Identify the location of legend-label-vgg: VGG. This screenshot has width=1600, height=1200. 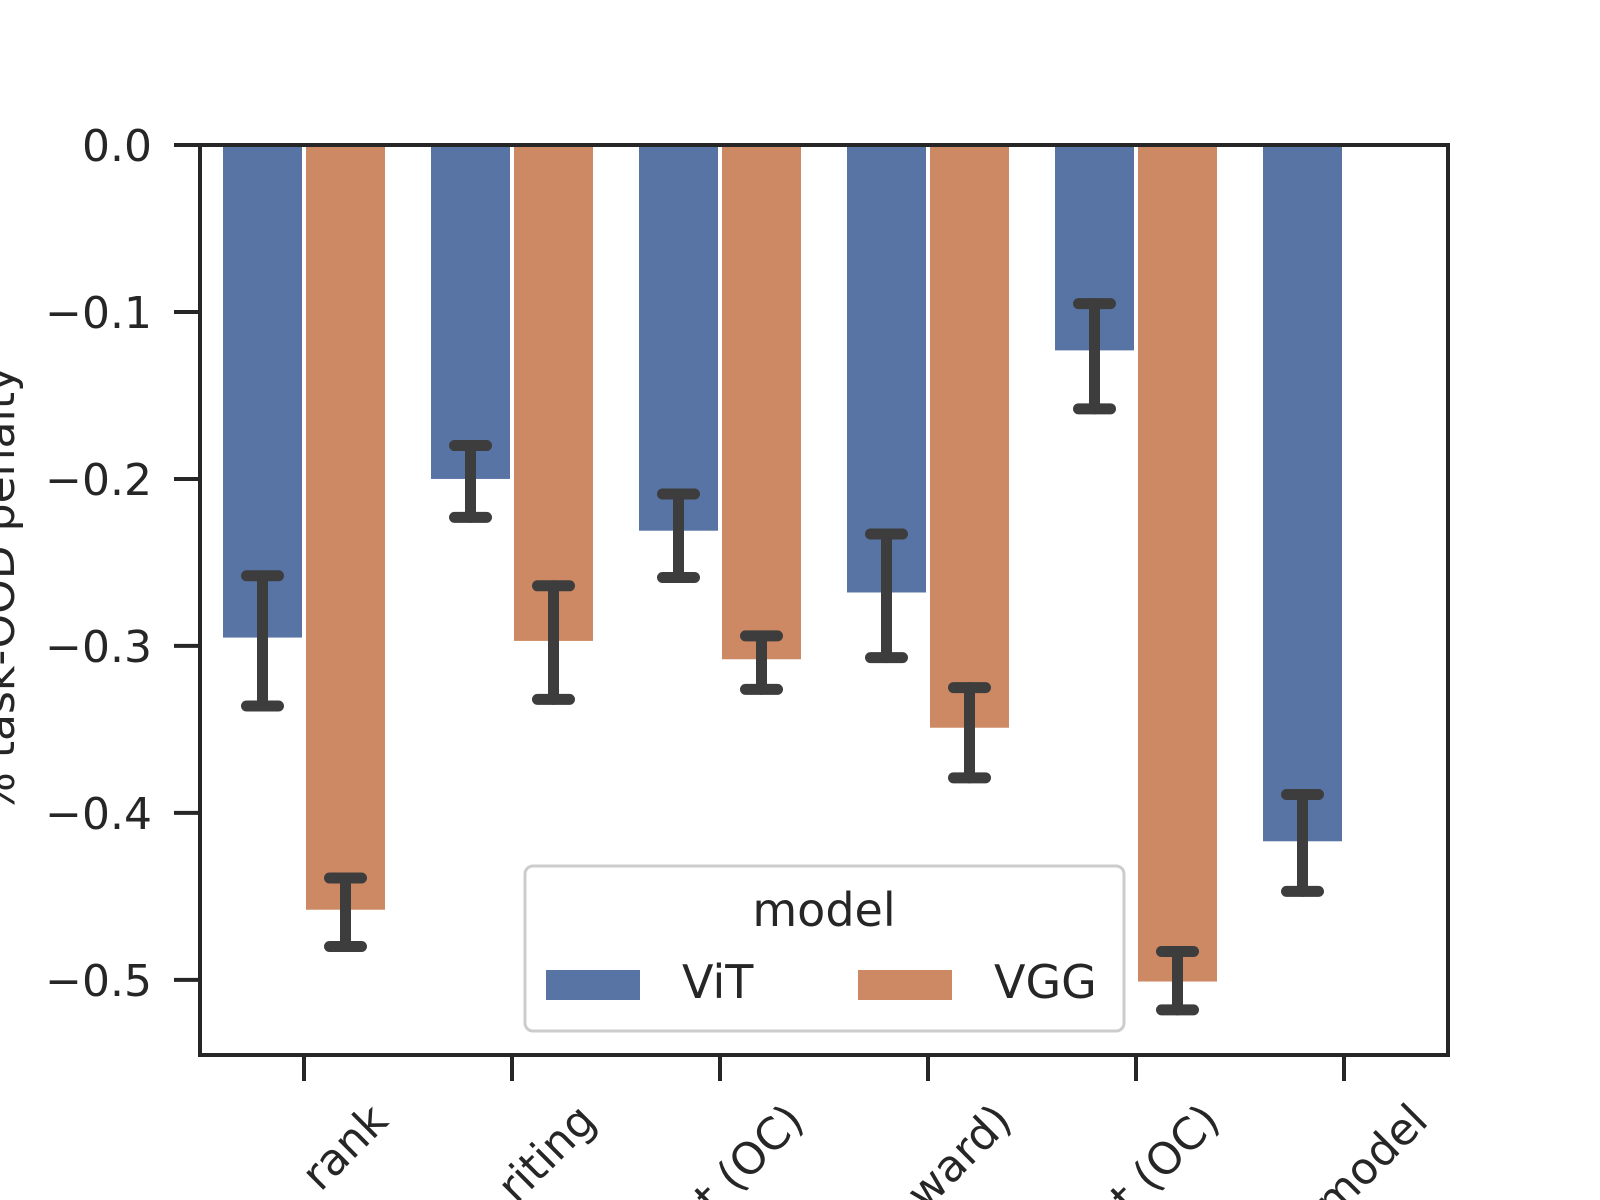
(1045, 982).